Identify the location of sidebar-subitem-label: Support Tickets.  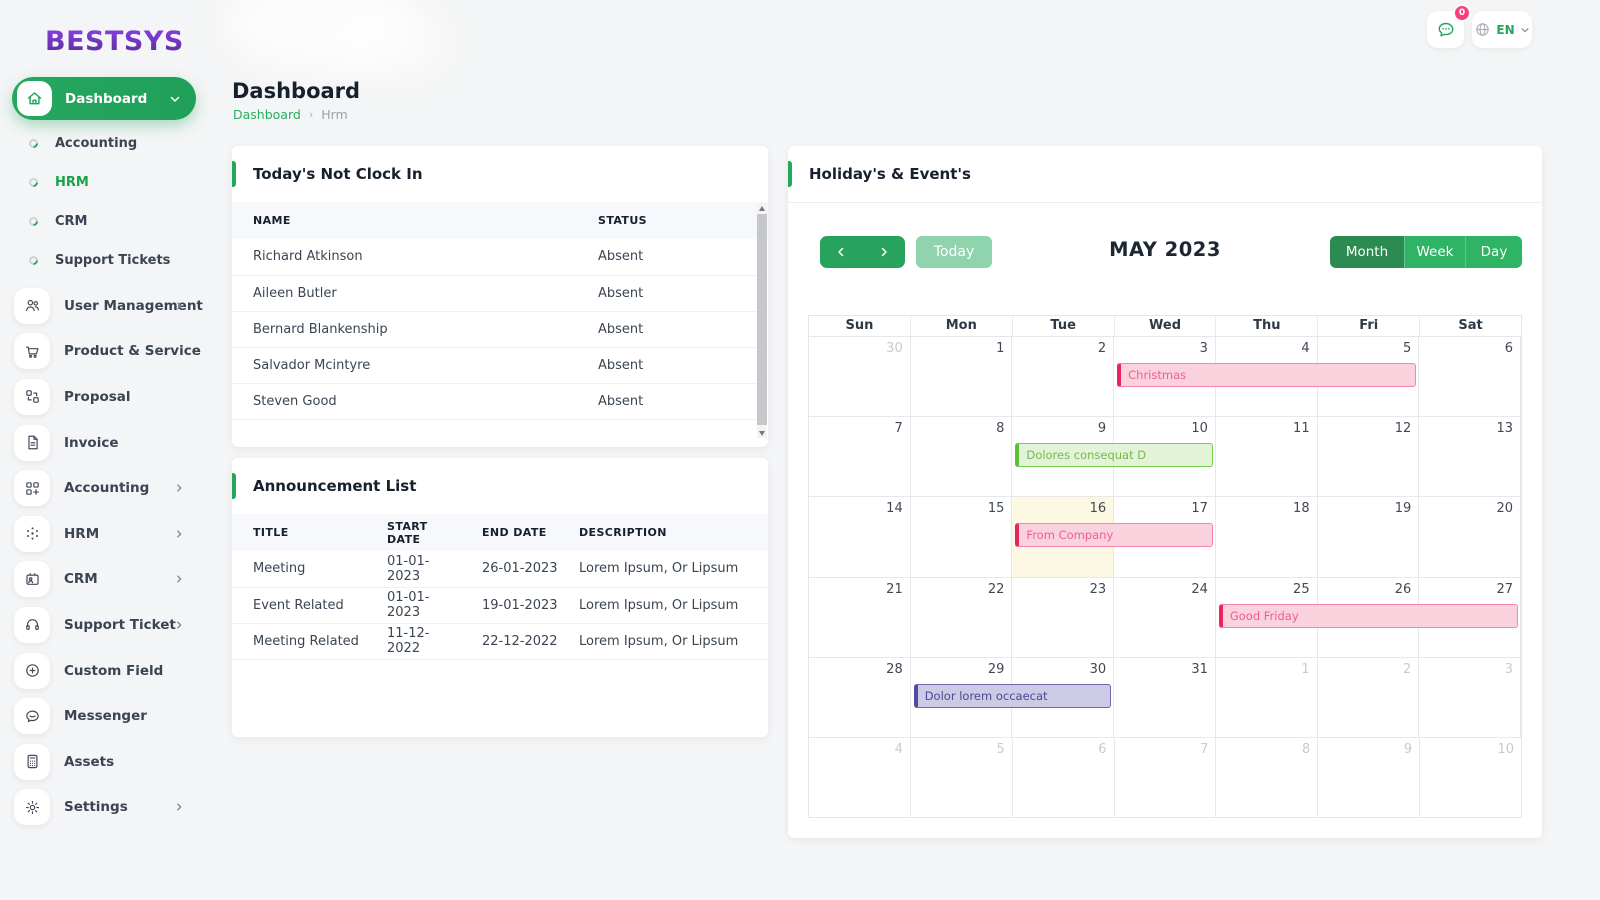
(113, 260).